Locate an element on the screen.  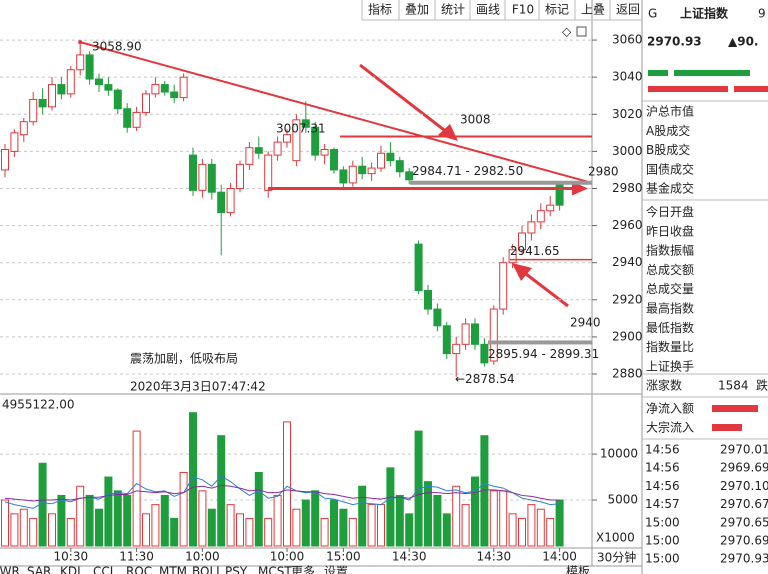
toolbar-button: 画线 is located at coordinates (488, 10).